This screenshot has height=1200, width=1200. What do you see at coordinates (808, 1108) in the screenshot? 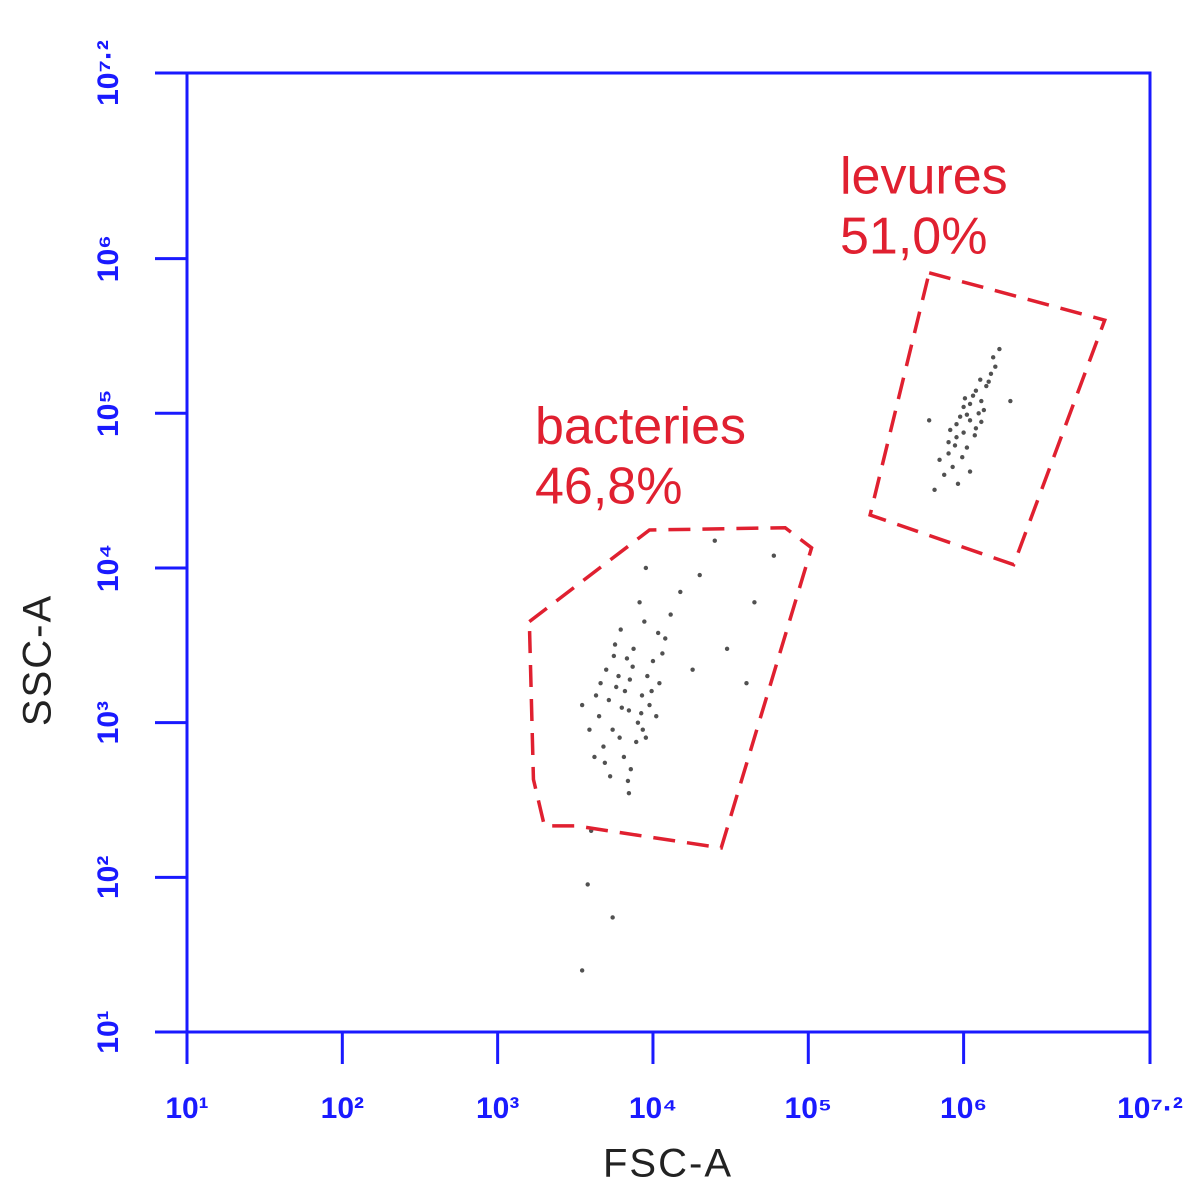
I see `x-tick-label: 10⁵` at bounding box center [808, 1108].